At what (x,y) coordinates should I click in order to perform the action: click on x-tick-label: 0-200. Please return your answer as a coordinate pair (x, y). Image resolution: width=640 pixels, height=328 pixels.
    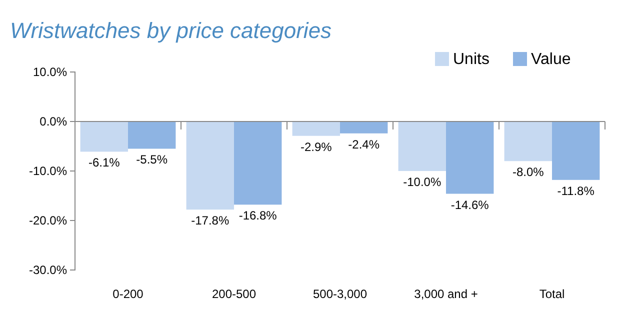
    Looking at the image, I should click on (128, 294).